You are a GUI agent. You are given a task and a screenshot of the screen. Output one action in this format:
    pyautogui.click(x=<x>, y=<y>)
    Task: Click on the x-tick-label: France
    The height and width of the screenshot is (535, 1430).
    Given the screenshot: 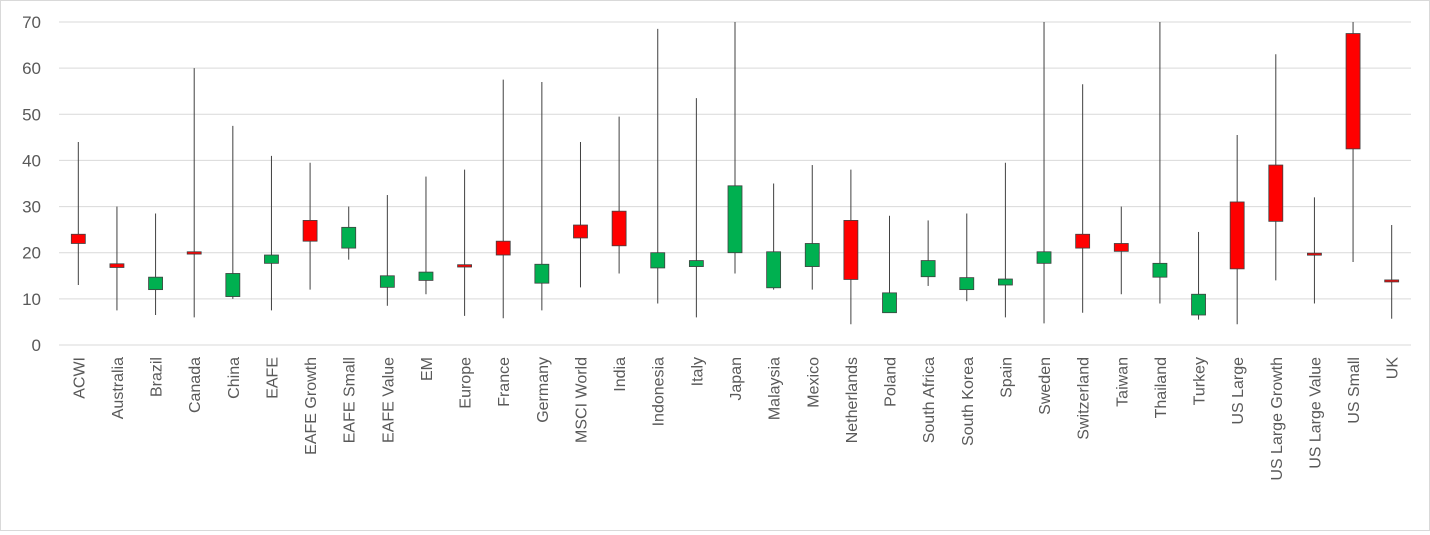 What is the action you would take?
    pyautogui.click(x=504, y=382)
    